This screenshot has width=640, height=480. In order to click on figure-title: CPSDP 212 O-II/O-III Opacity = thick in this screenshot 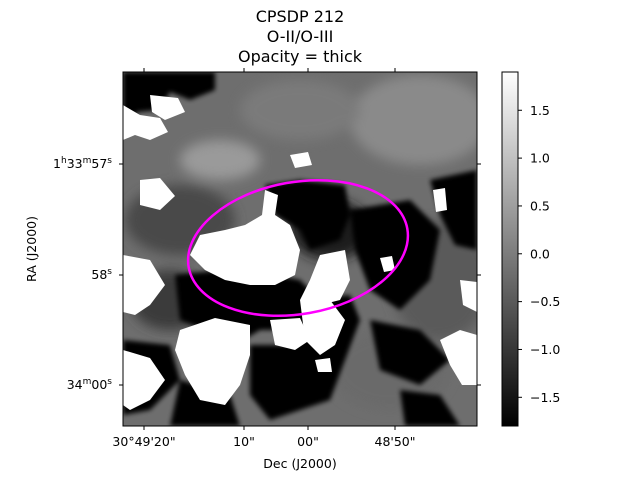, I will do `click(300, 36)`.